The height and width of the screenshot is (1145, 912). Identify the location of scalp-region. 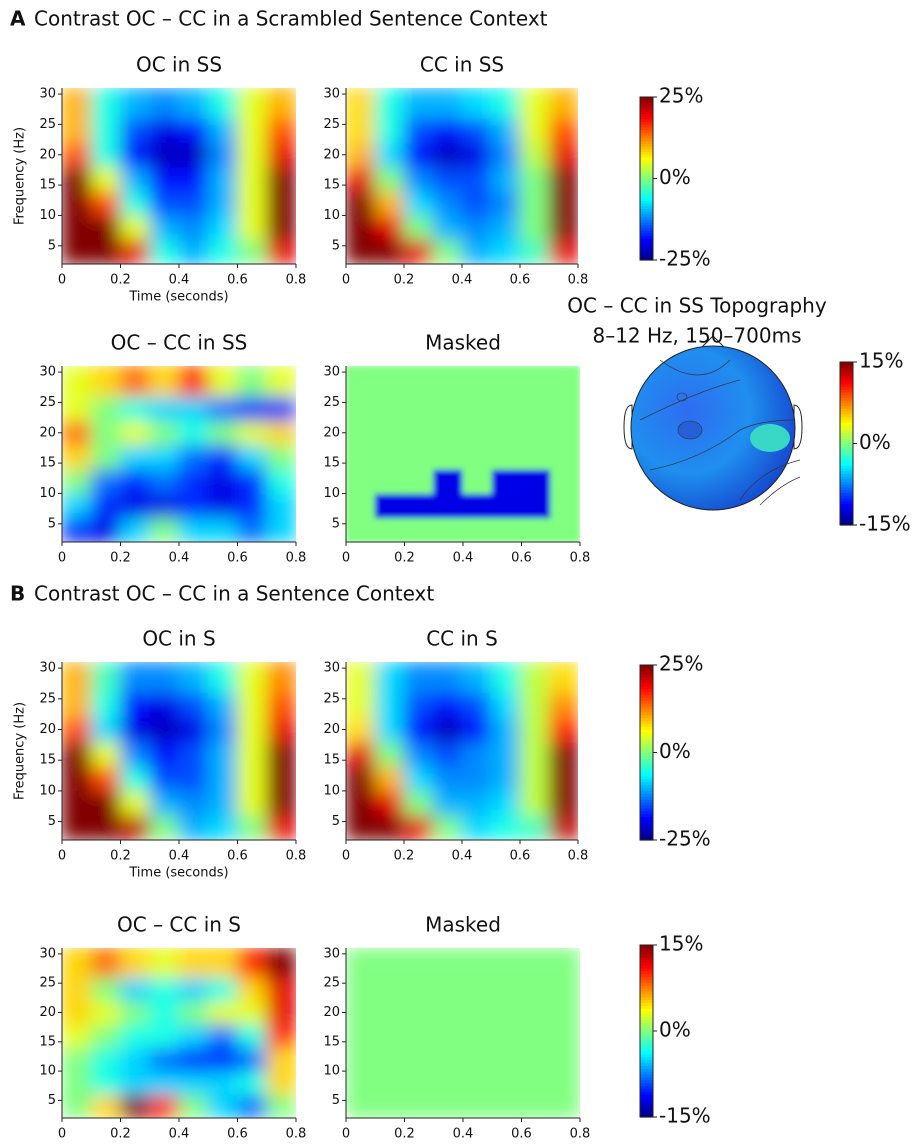
(770, 438).